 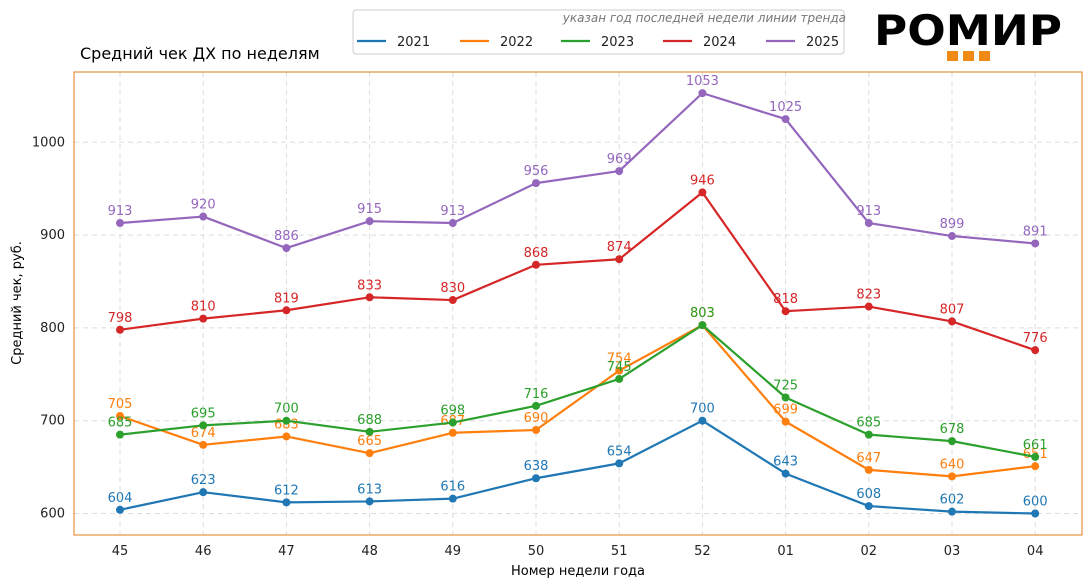 What do you see at coordinates (785, 410) in the screenshot?
I see `data-label: 699` at bounding box center [785, 410].